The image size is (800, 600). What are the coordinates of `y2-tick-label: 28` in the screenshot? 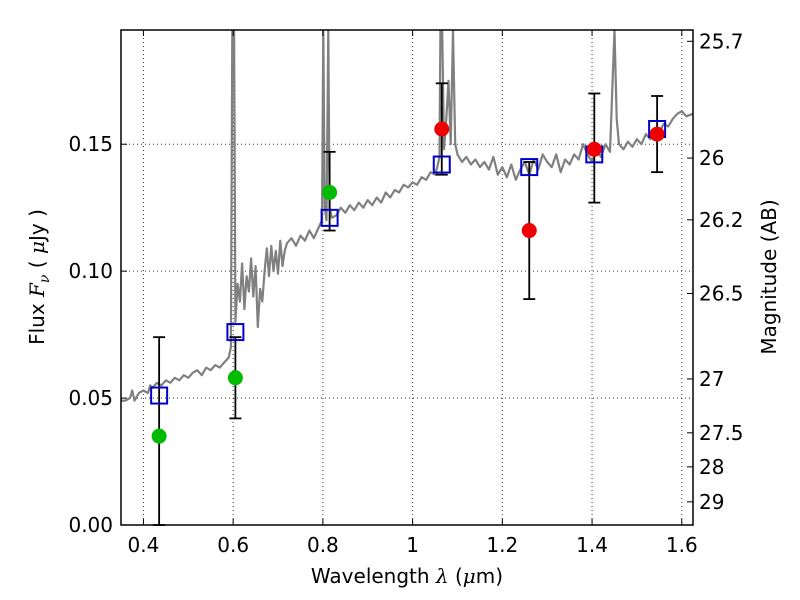 It's located at (711, 467).